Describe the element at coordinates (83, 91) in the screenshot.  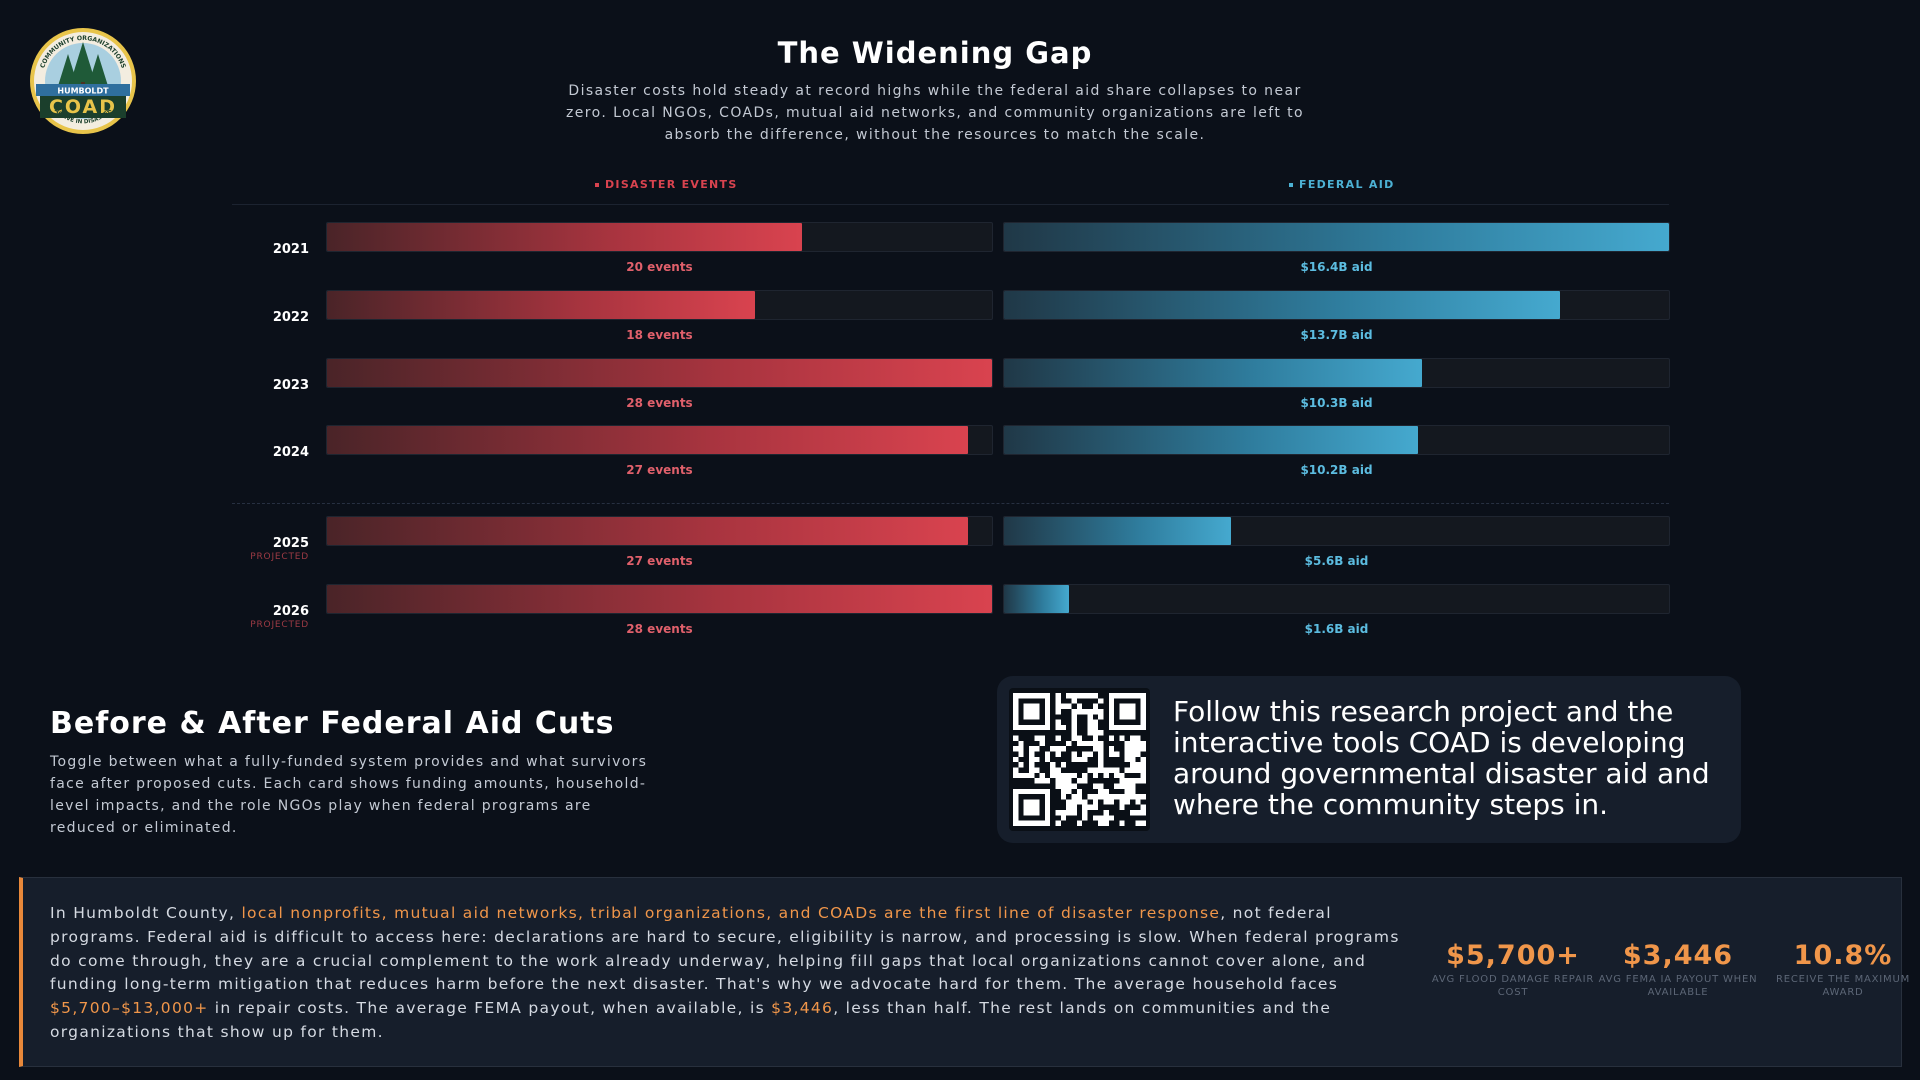
I see `logo-banner: HUMBOLDT` at that location.